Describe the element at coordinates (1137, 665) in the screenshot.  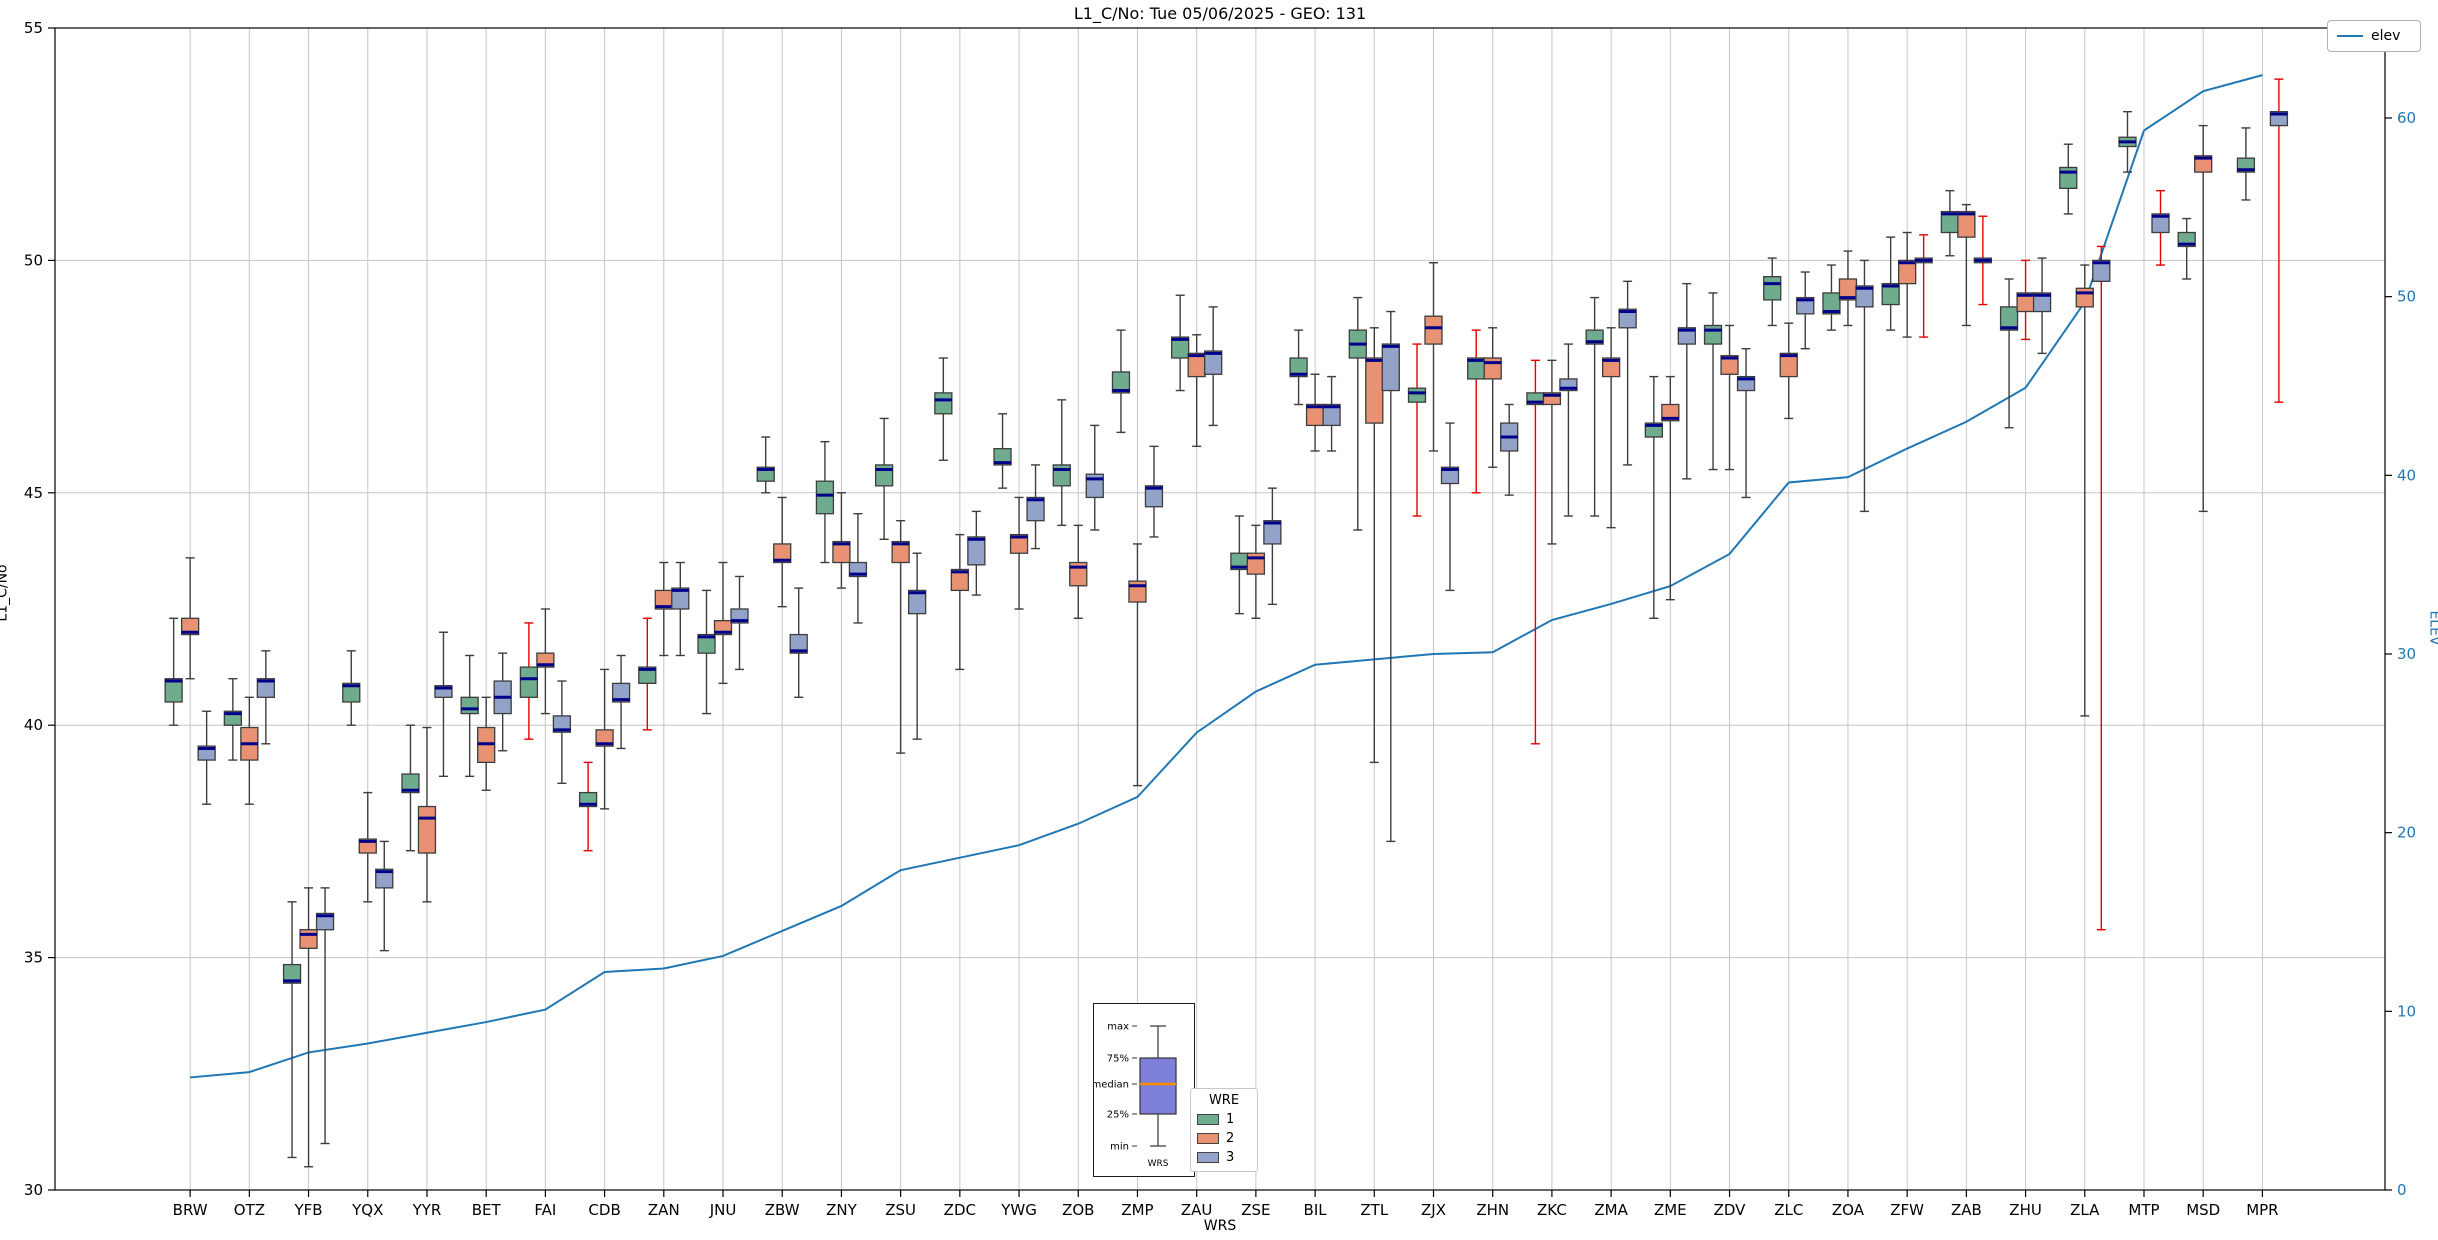
I see `box-ZMP-wre2` at that location.